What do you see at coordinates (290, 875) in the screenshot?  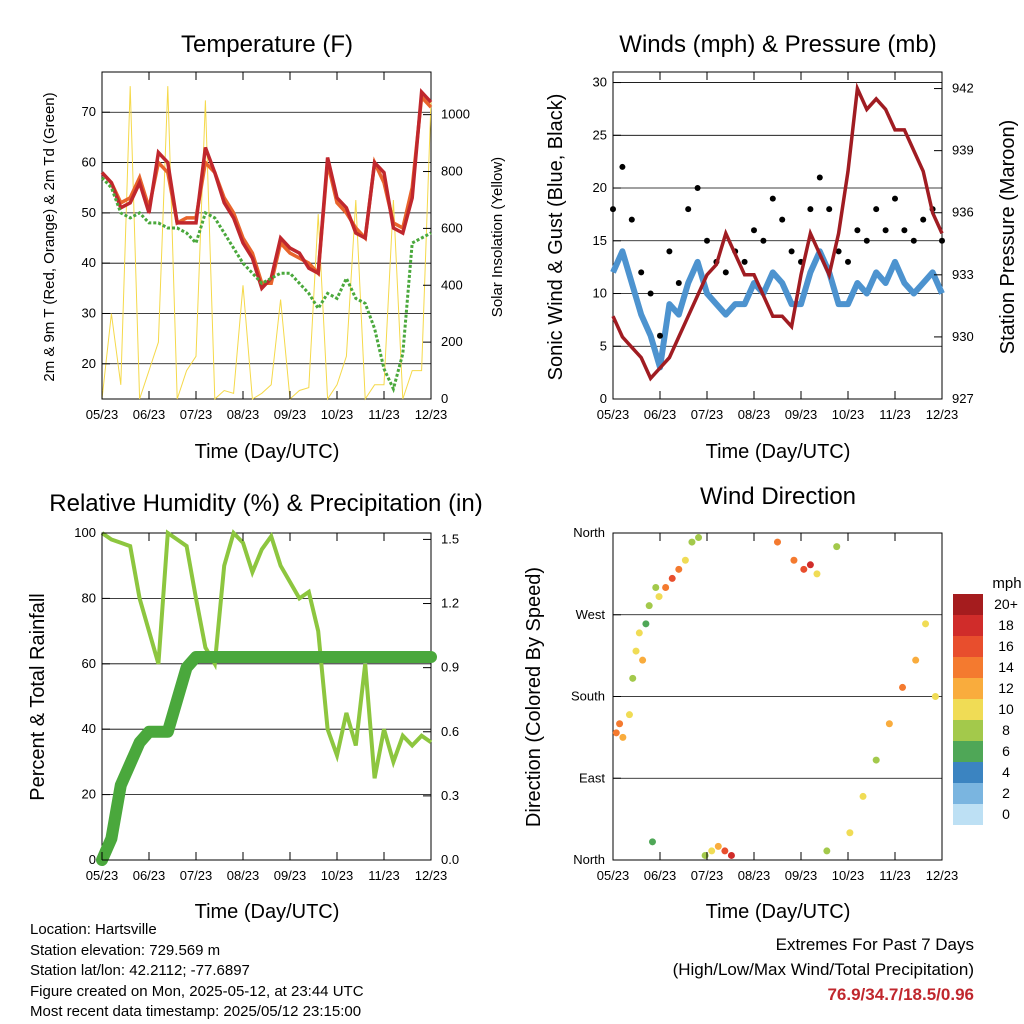 I see `x-tick-label: 09/23` at bounding box center [290, 875].